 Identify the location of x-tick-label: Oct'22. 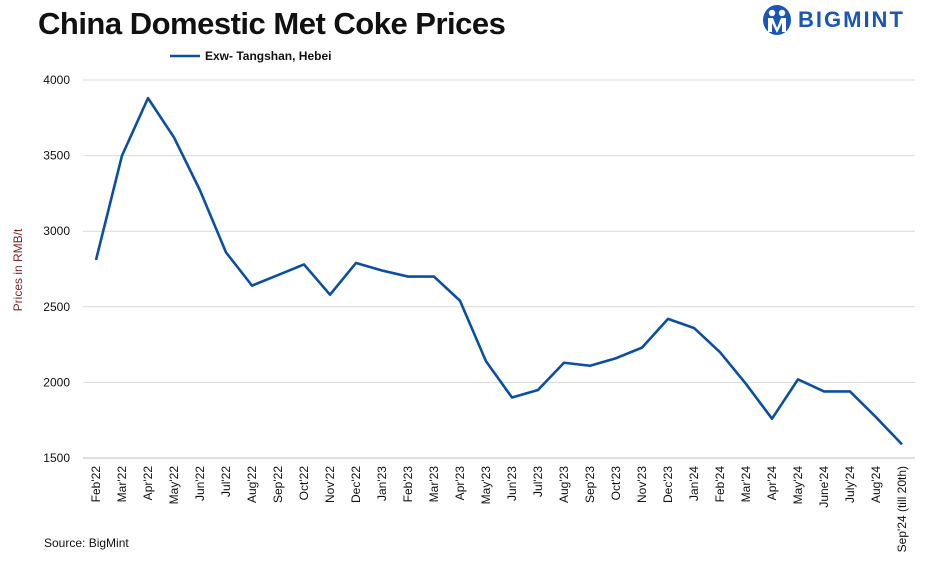
(304, 483).